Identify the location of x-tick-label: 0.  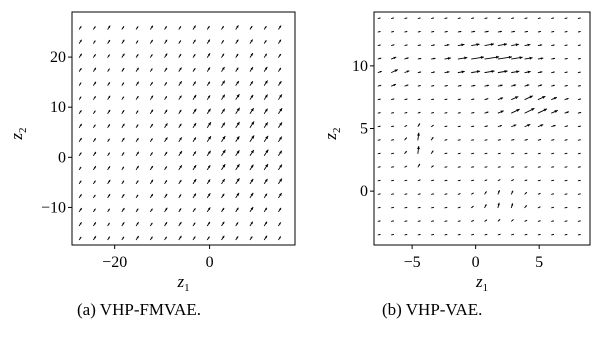
(210, 262).